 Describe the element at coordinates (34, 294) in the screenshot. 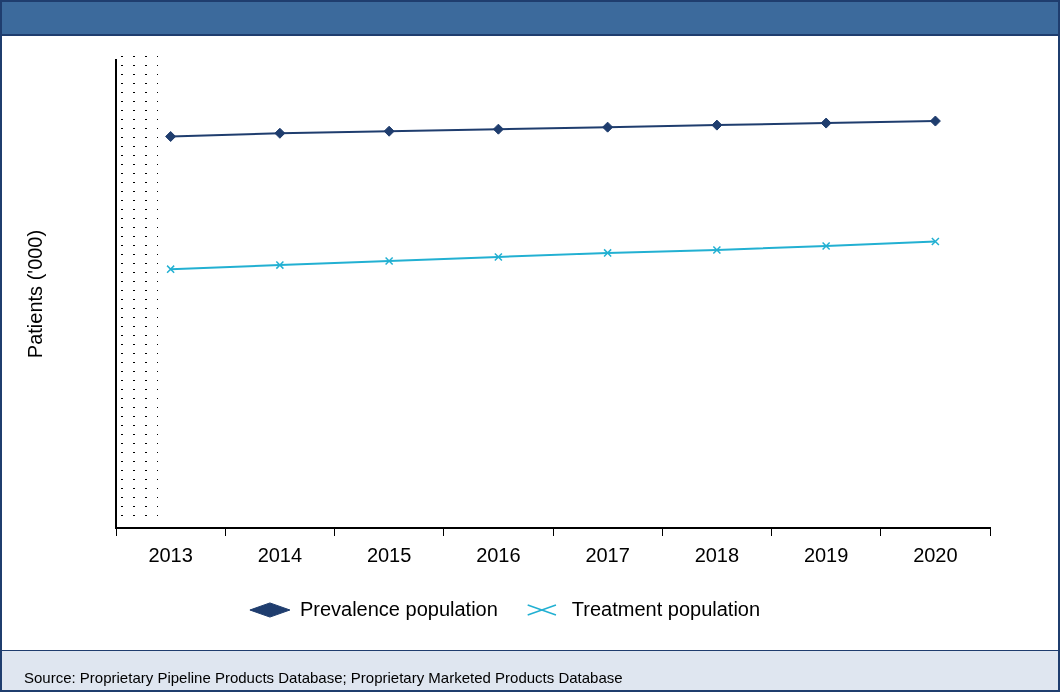

I see `y-axis-title: Patients ('000)` at that location.